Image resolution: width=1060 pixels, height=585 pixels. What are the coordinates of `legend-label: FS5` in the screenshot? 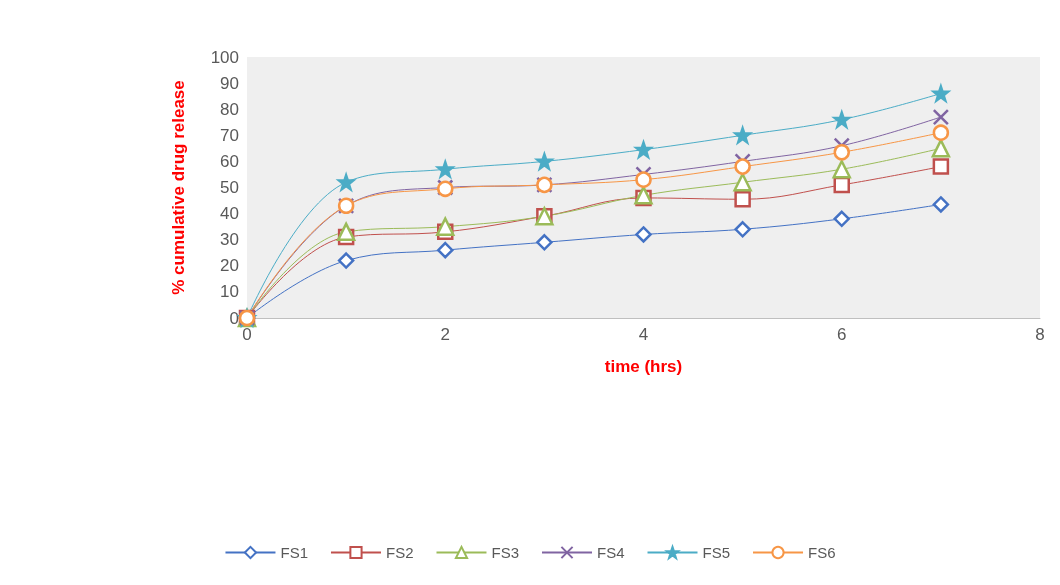 It's located at (716, 552).